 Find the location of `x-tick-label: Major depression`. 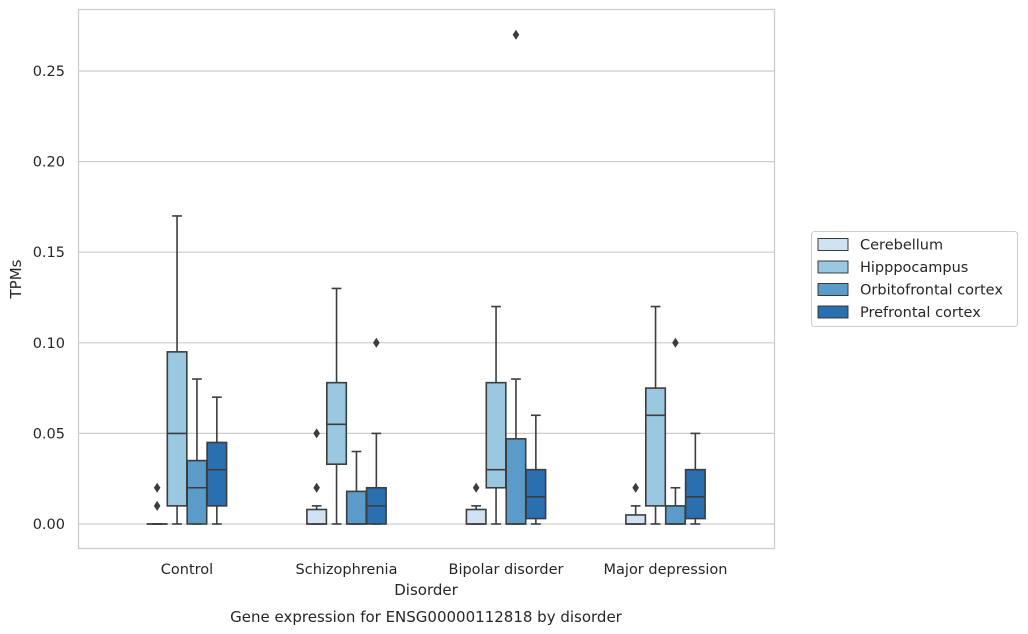

x-tick-label: Major depression is located at coordinates (666, 570).